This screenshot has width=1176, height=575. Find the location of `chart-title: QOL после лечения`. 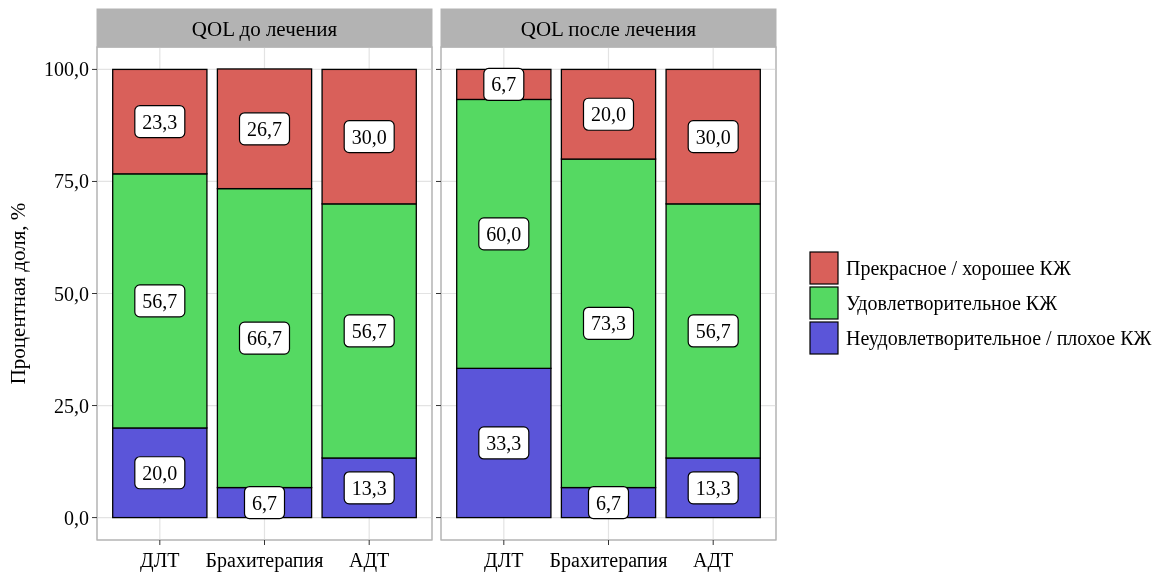

chart-title: QOL после лечения is located at coordinates (608, 29).